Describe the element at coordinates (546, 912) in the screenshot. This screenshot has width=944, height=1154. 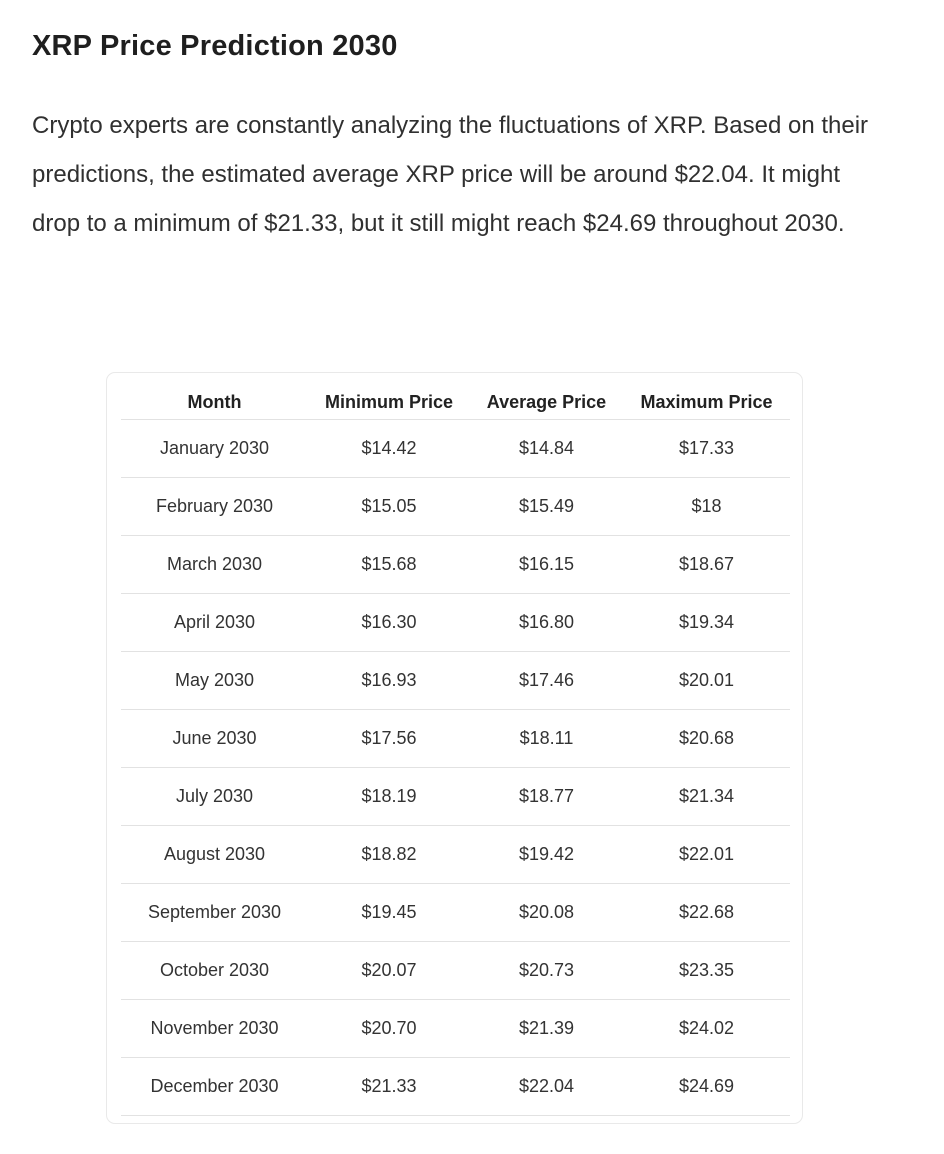
I see `average-price-cell: $20.08` at that location.